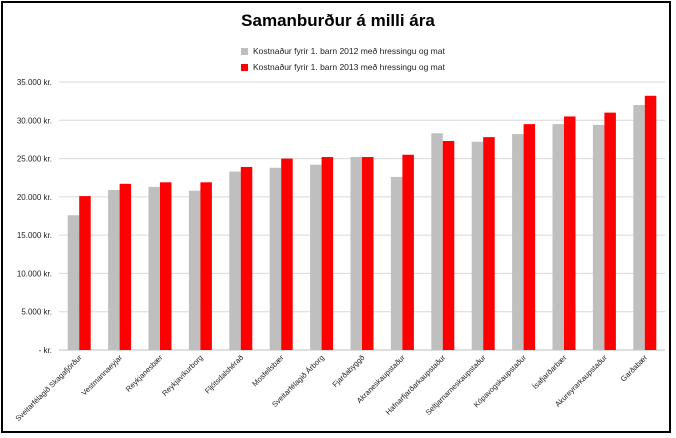 This screenshot has width=676, height=438. I want to click on y-tick-label: 15.000 kr., so click(34, 235).